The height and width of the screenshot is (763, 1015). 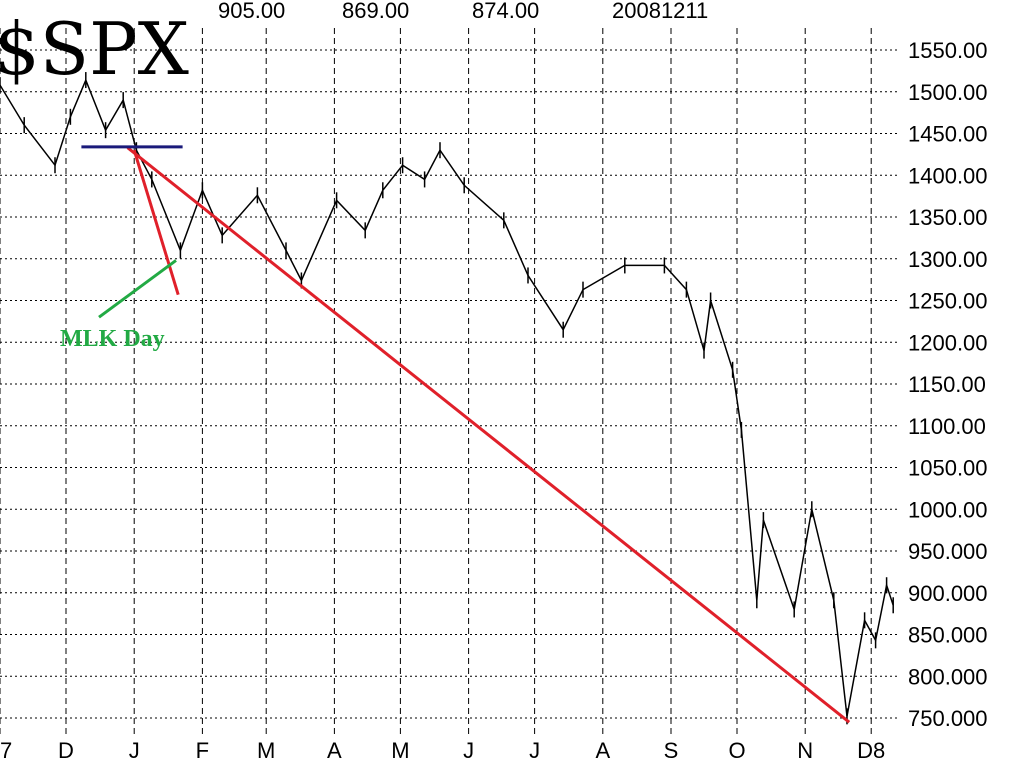 I want to click on x-tick-label: F, so click(x=202, y=750).